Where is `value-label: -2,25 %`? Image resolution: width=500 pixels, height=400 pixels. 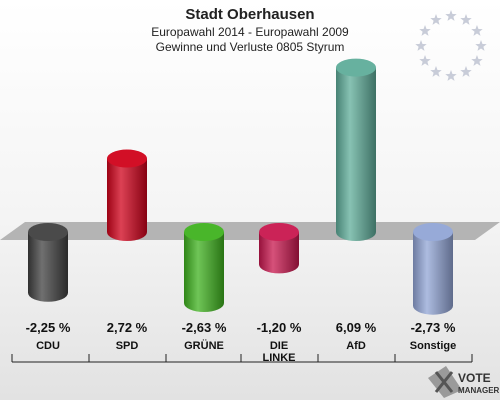
value-label: -2,25 % is located at coordinates (48, 327).